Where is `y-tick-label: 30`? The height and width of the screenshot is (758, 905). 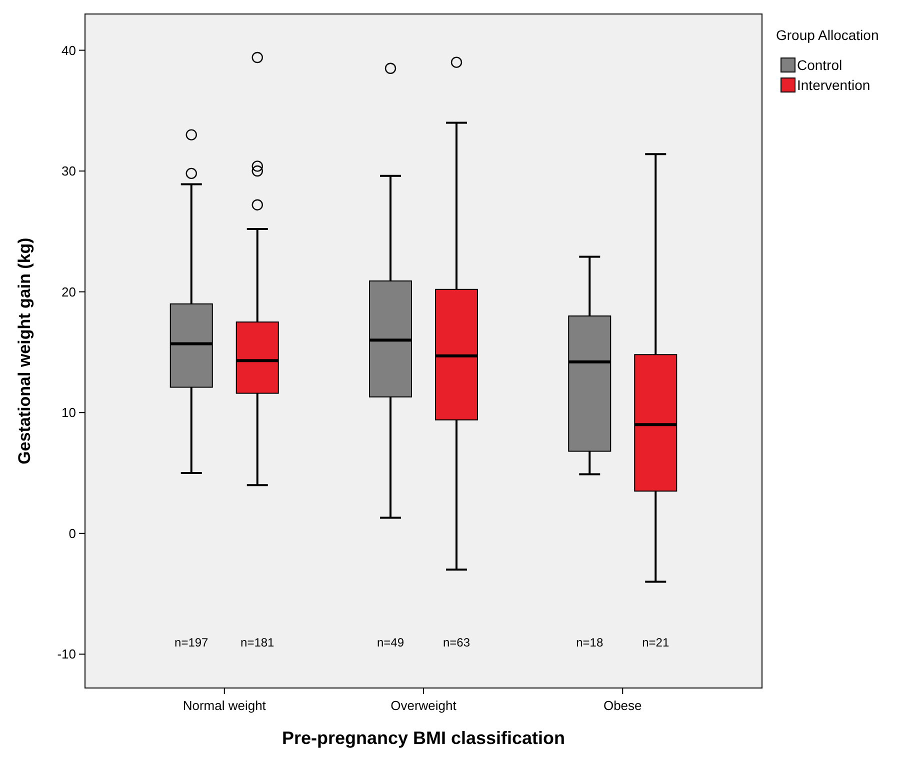
y-tick-label: 30 is located at coordinates (69, 171).